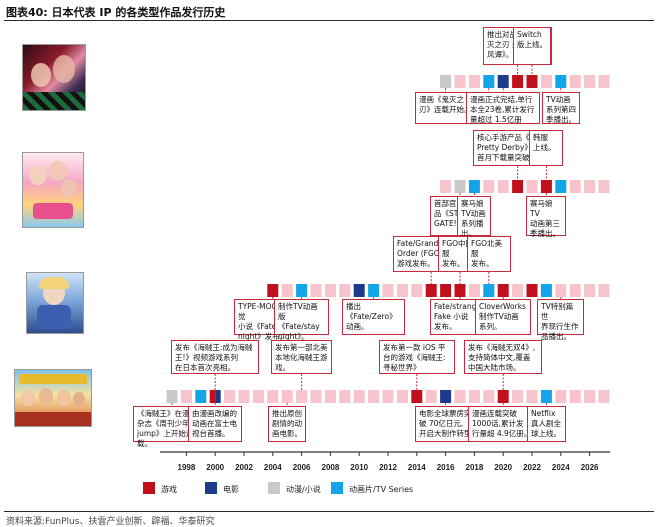 This screenshot has height=527, width=660. Describe the element at coordinates (546, 424) in the screenshot. I see `note-bottom-one-piece-5: Netflix 真人剧全 球上线。` at that location.